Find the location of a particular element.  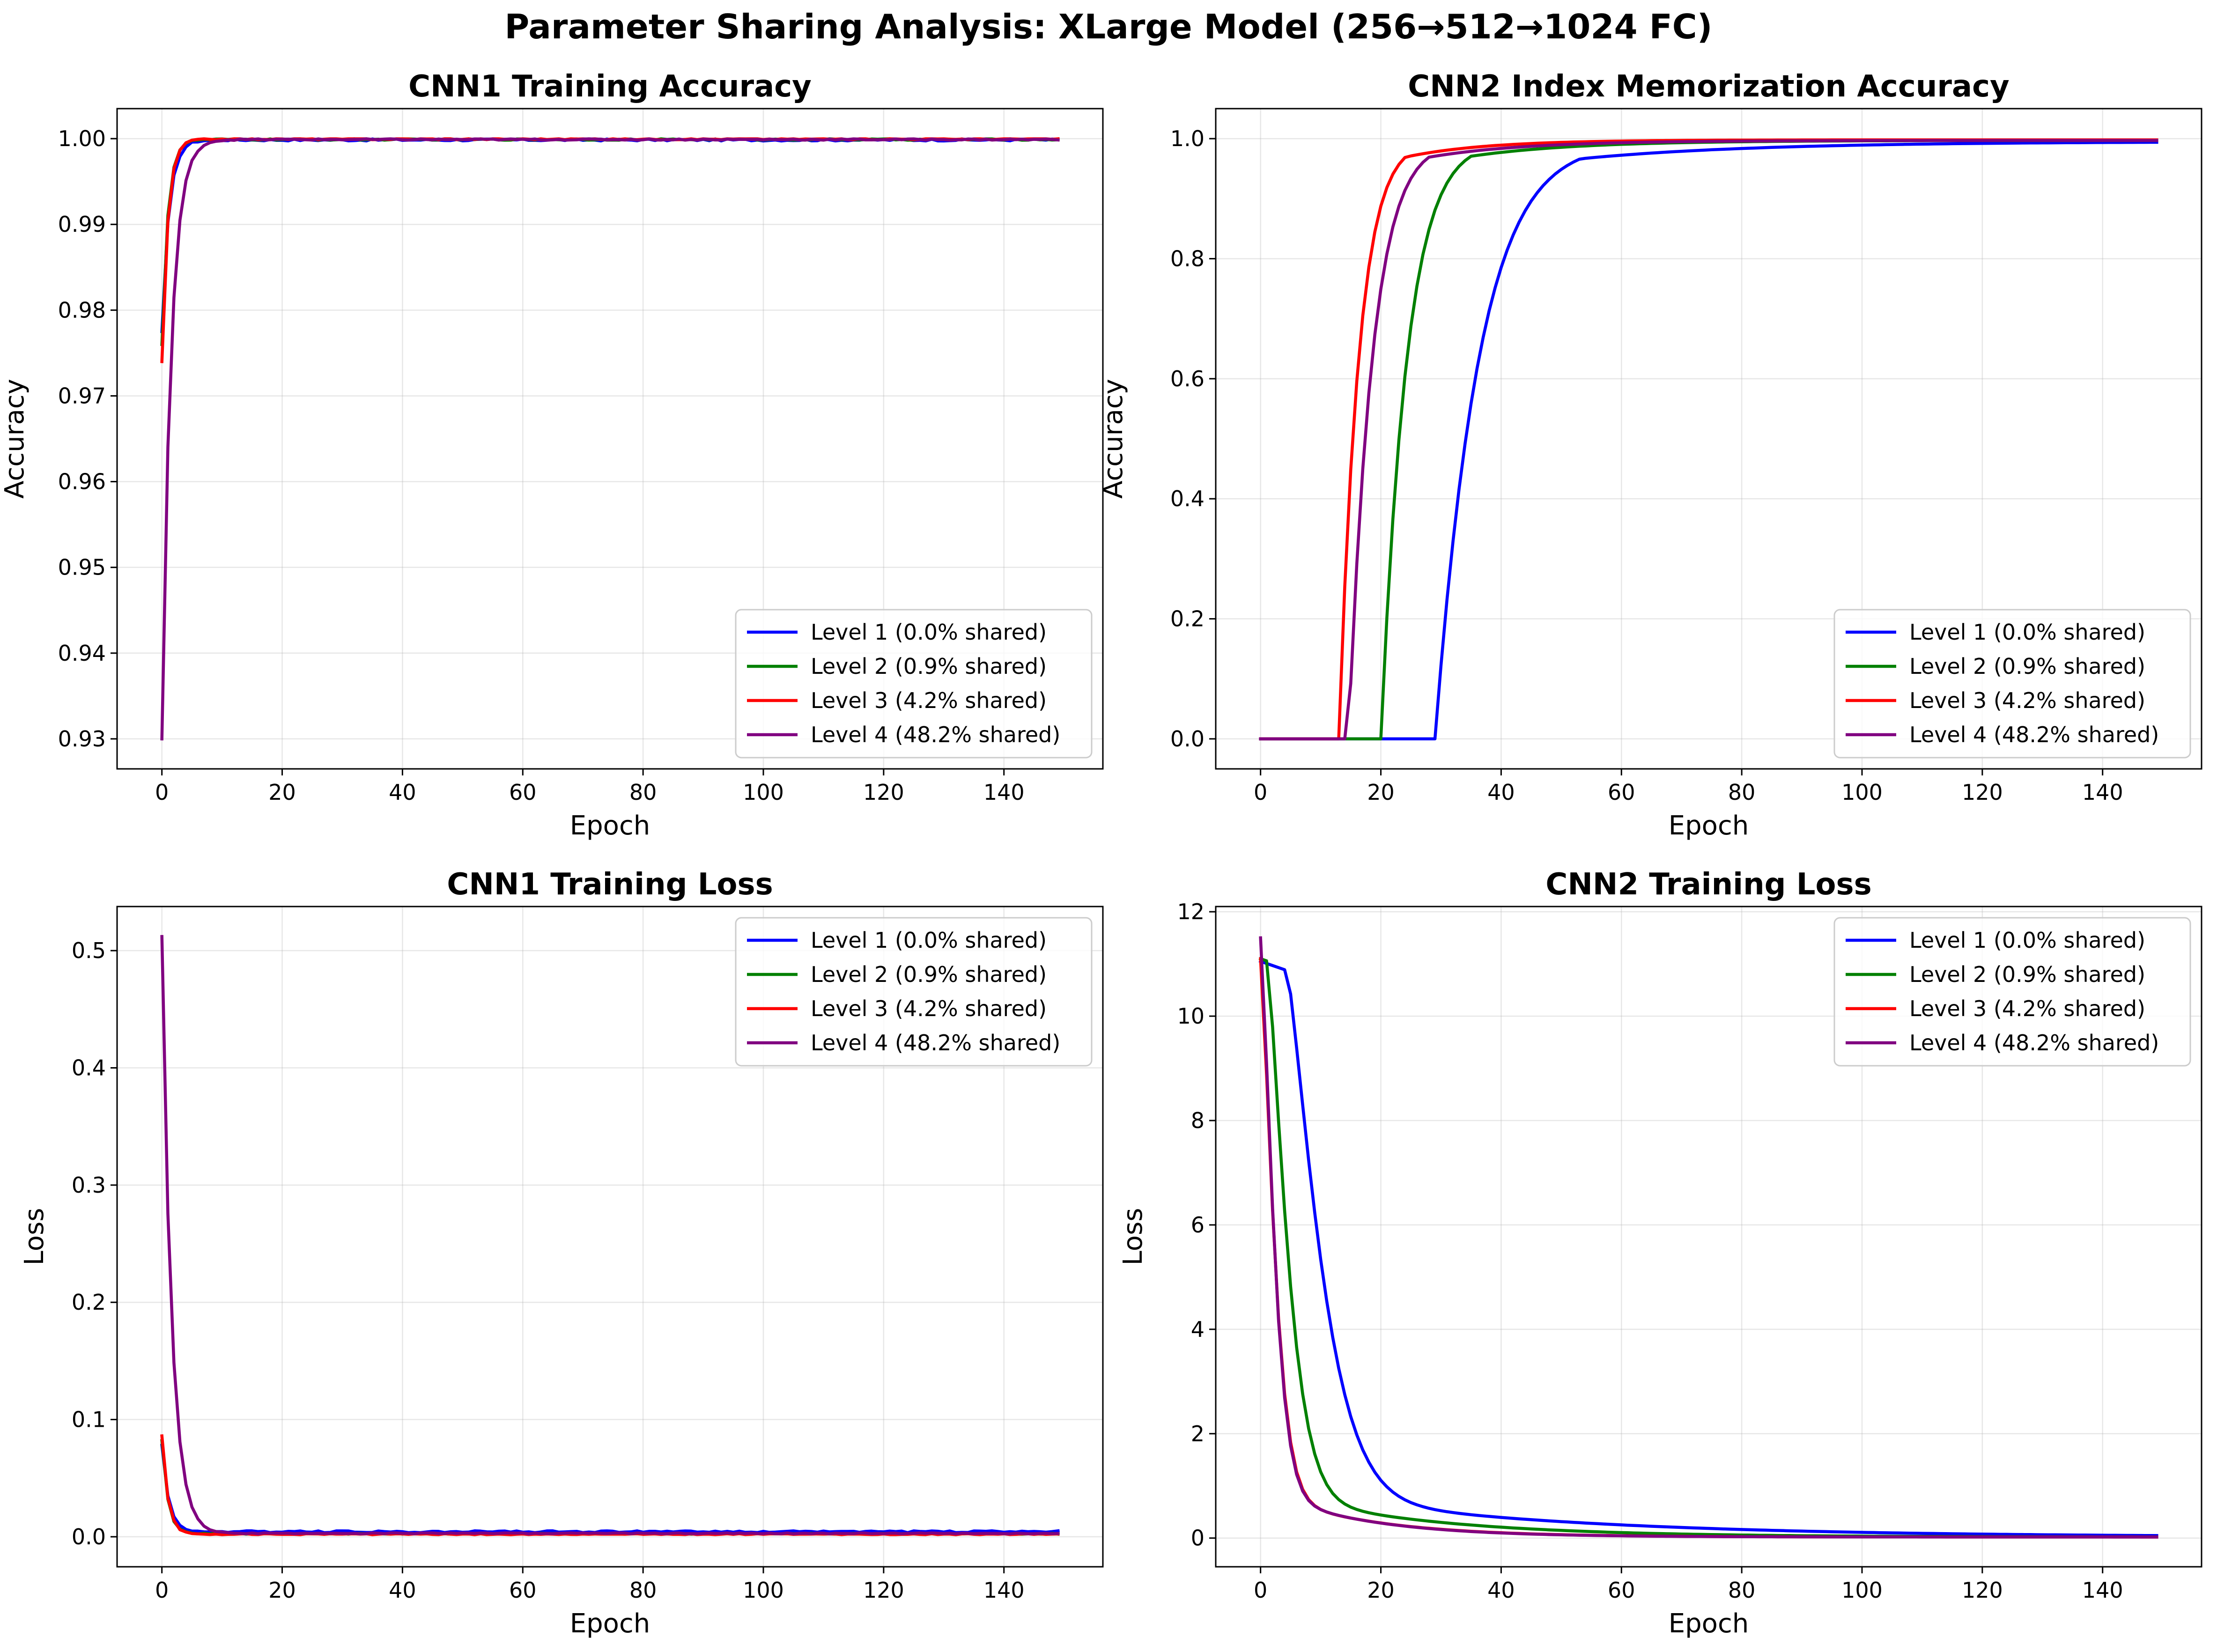

subplot-title: CNN1 Training Accuracy is located at coordinates (610, 87).